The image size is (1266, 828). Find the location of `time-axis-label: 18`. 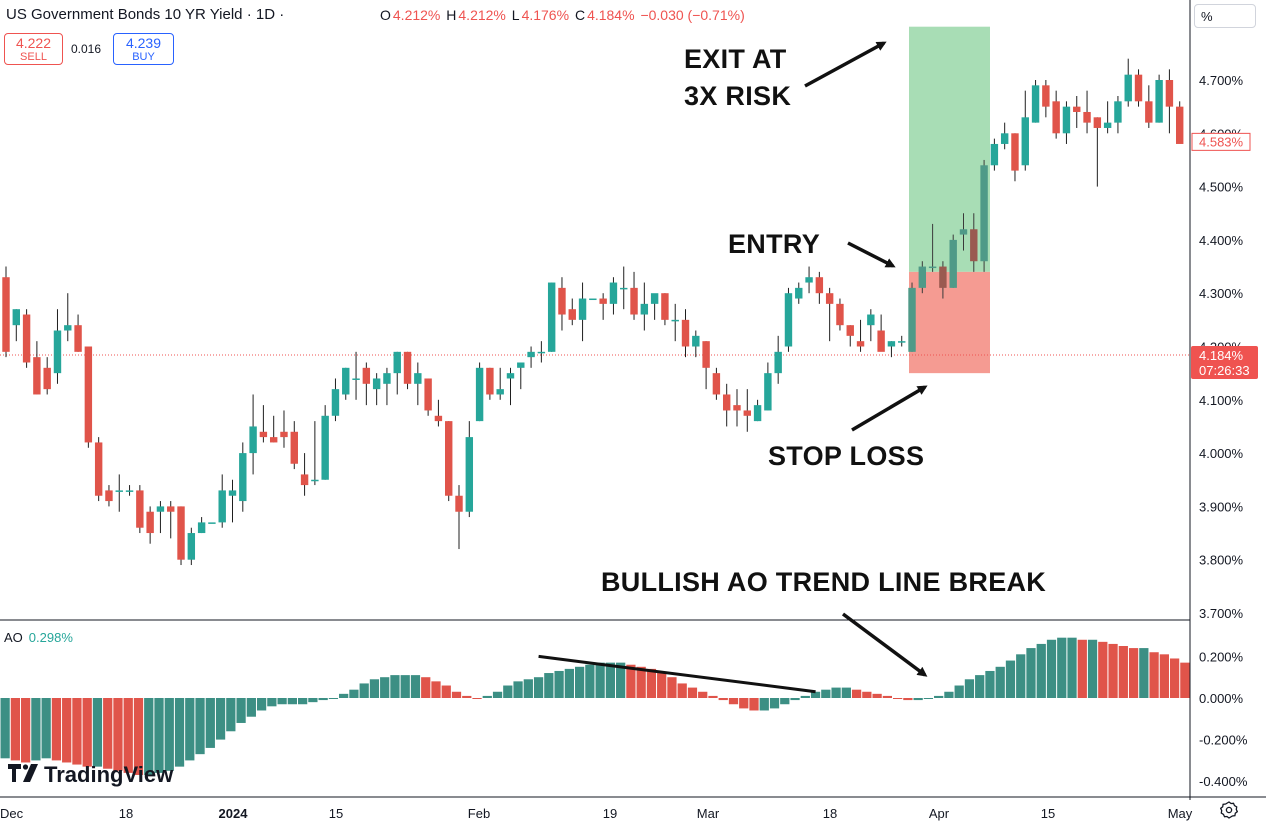

time-axis-label: 18 is located at coordinates (126, 813).